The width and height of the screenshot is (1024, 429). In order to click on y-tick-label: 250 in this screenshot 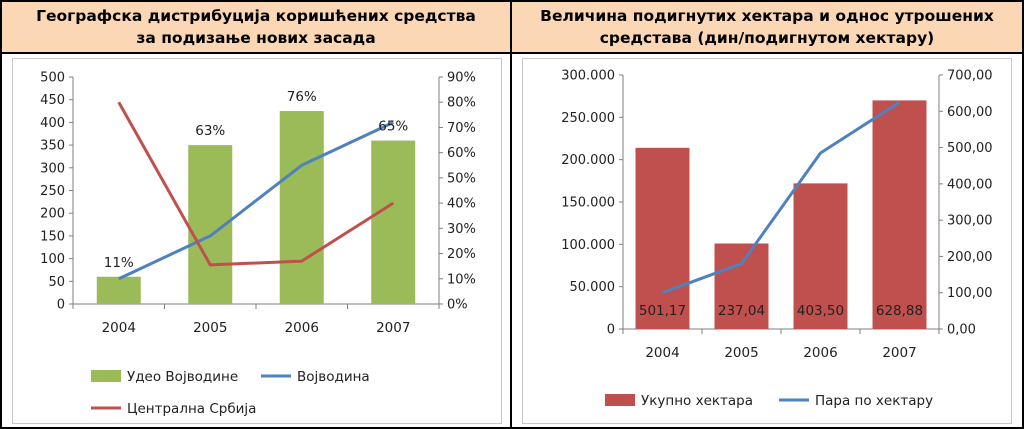, I will do `click(52, 191)`.